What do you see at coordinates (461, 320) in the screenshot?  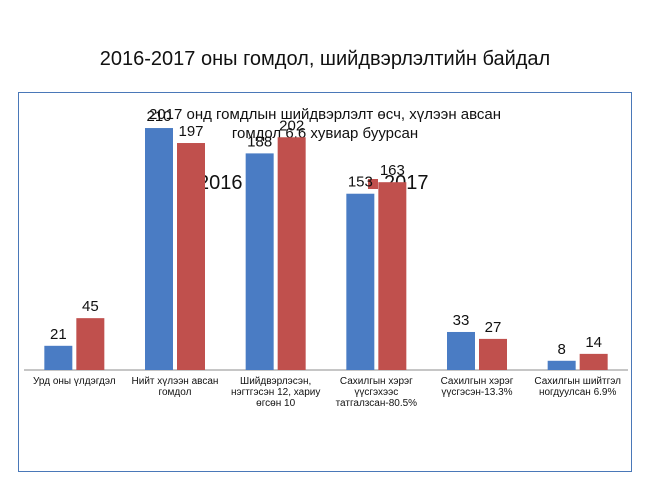 I see `data-label-2016-4: 33` at bounding box center [461, 320].